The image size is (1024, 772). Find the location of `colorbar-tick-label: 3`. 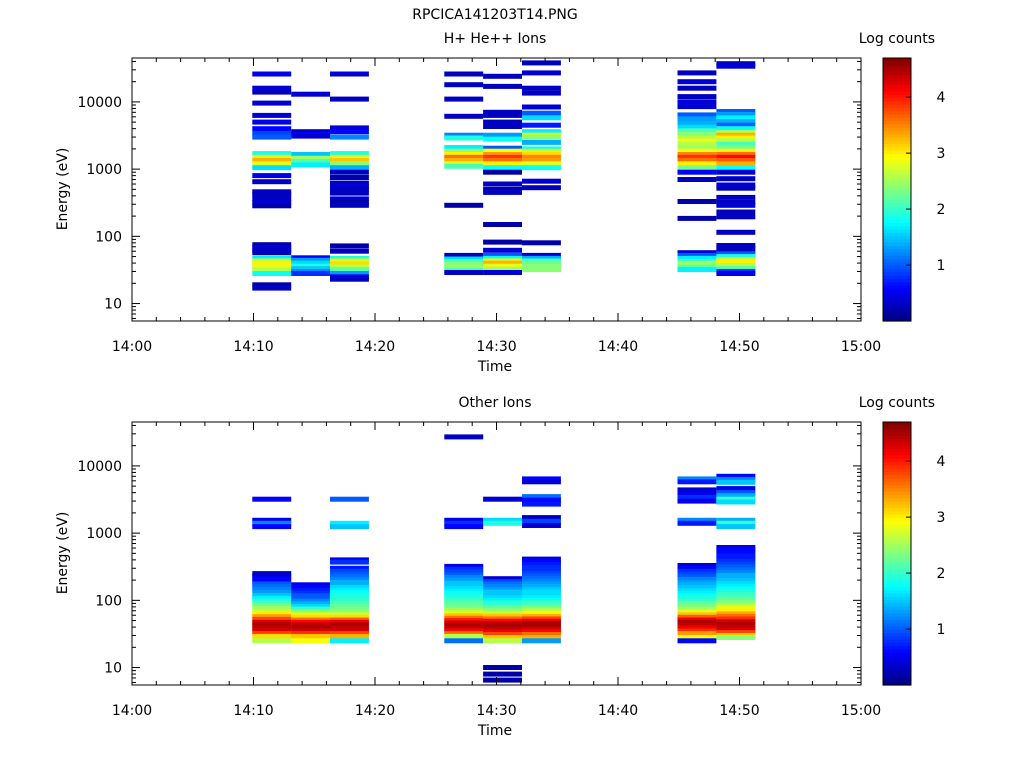

colorbar-tick-label: 3 is located at coordinates (941, 518).